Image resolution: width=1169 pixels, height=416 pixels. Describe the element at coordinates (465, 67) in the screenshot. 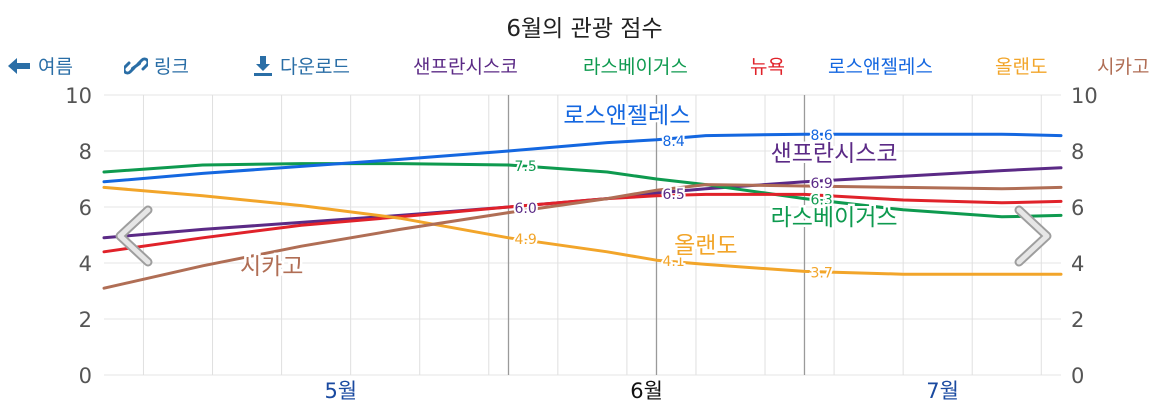

I see `legend-item-san-francisco: 샌프란시스코` at that location.